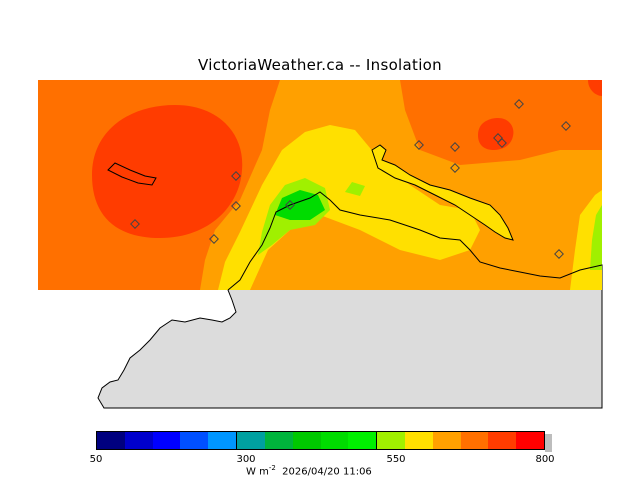 This screenshot has height=480, width=640. What do you see at coordinates (246, 459) in the screenshot?
I see `colorbar-tick-300: 300` at bounding box center [246, 459].